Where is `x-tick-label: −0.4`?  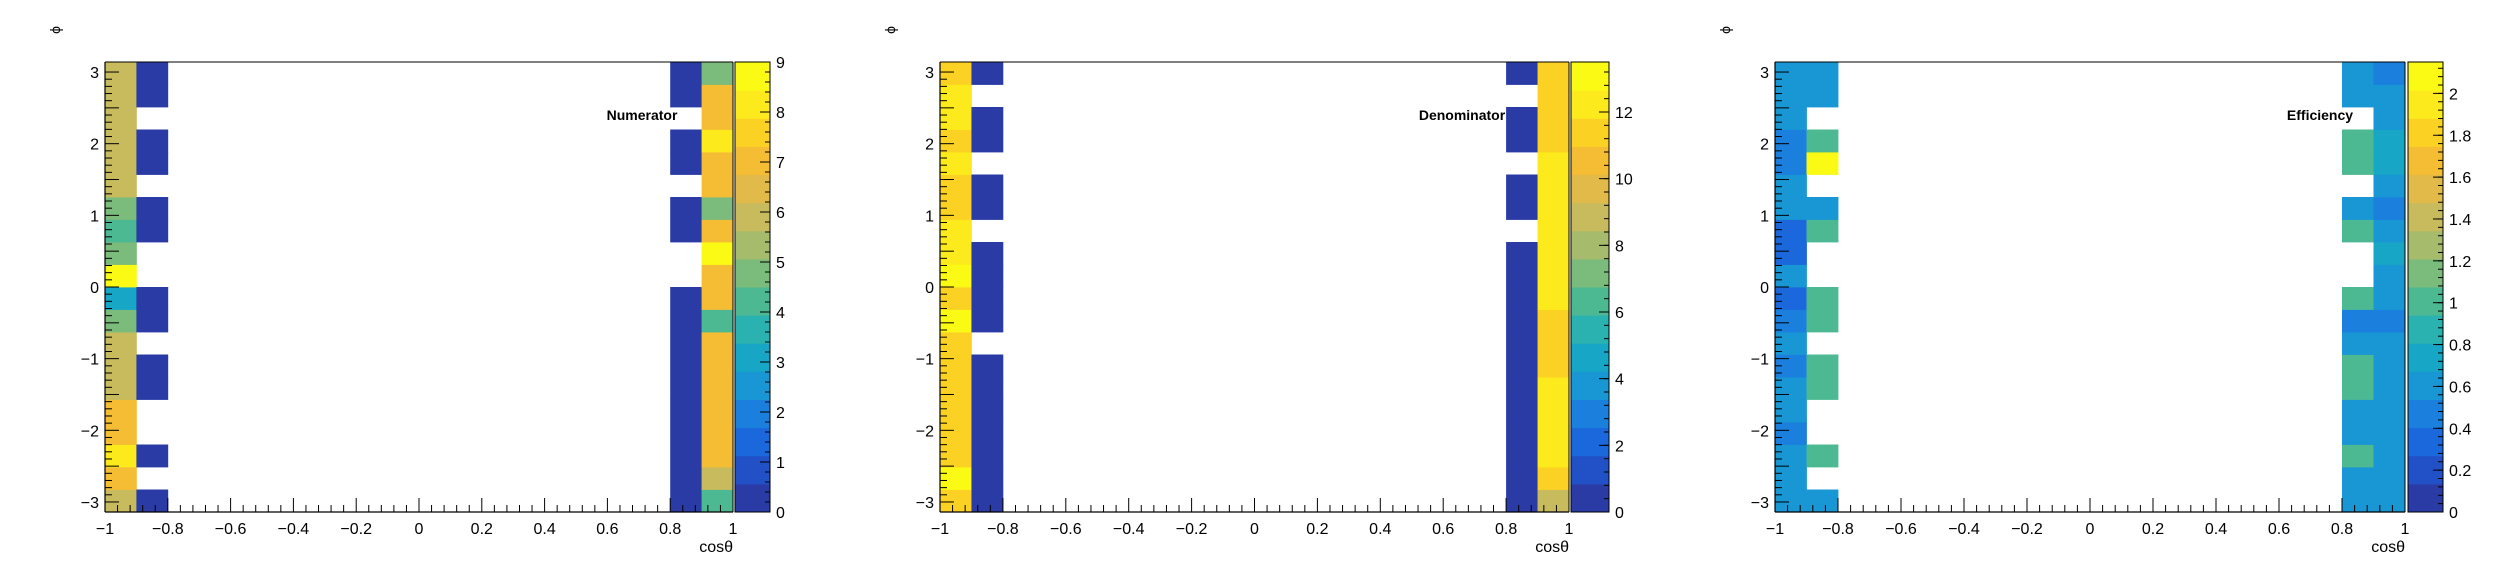
x-tick-label: −0.4 is located at coordinates (1129, 529).